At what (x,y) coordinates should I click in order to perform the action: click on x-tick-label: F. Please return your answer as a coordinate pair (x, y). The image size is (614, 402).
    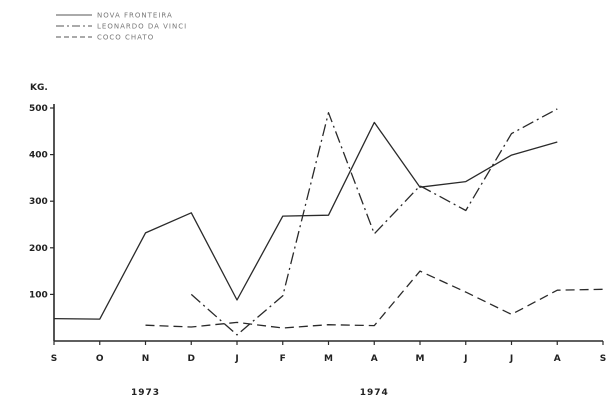
    Looking at the image, I should click on (283, 359).